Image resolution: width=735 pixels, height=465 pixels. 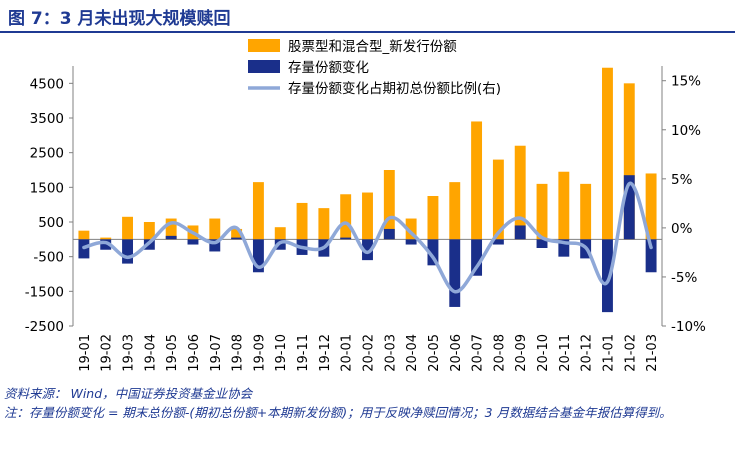 What do you see at coordinates (47, 84) in the screenshot?
I see `left-tick-label: 4500` at bounding box center [47, 84].